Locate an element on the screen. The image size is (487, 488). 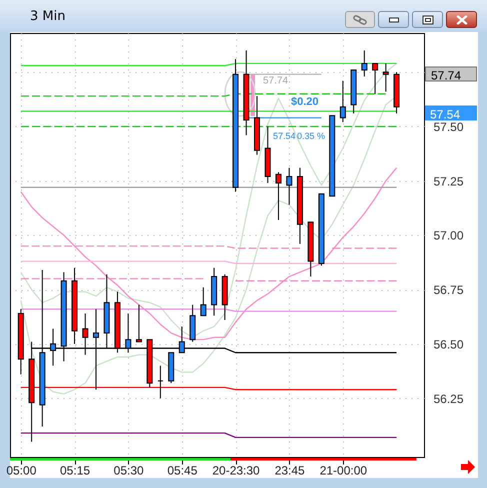
y-tick-label: 56.25 is located at coordinates (449, 399).